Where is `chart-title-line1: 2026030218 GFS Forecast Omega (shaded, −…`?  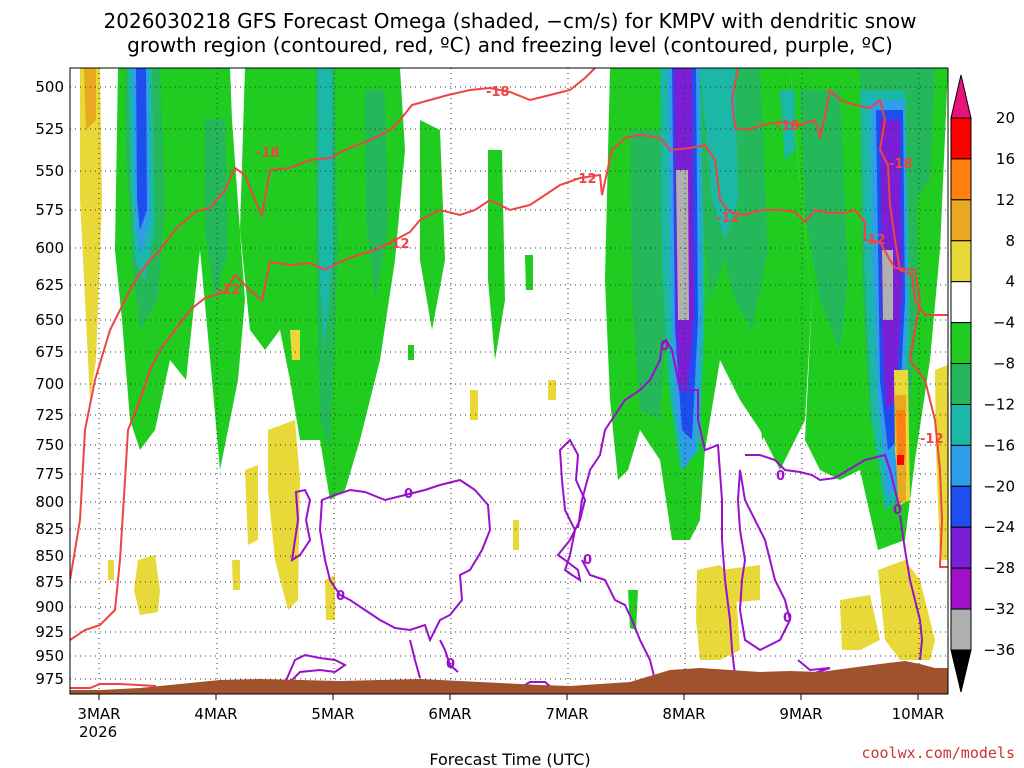
chart-title-line1: 2026030218 GFS Forecast Omega (shaded, −… is located at coordinates (510, 21).